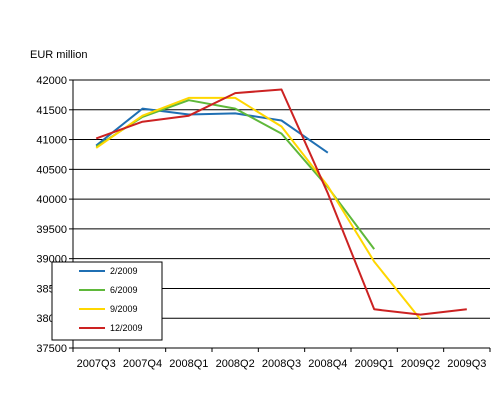  I want to click on x-tick-label: 2009Q3, so click(466, 364).